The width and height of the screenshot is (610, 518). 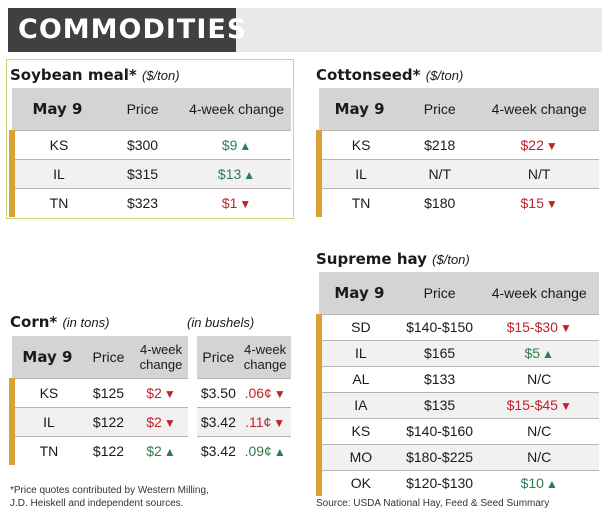 What do you see at coordinates (440, 202) in the screenshot?
I see `price-cell: $180` at bounding box center [440, 202].